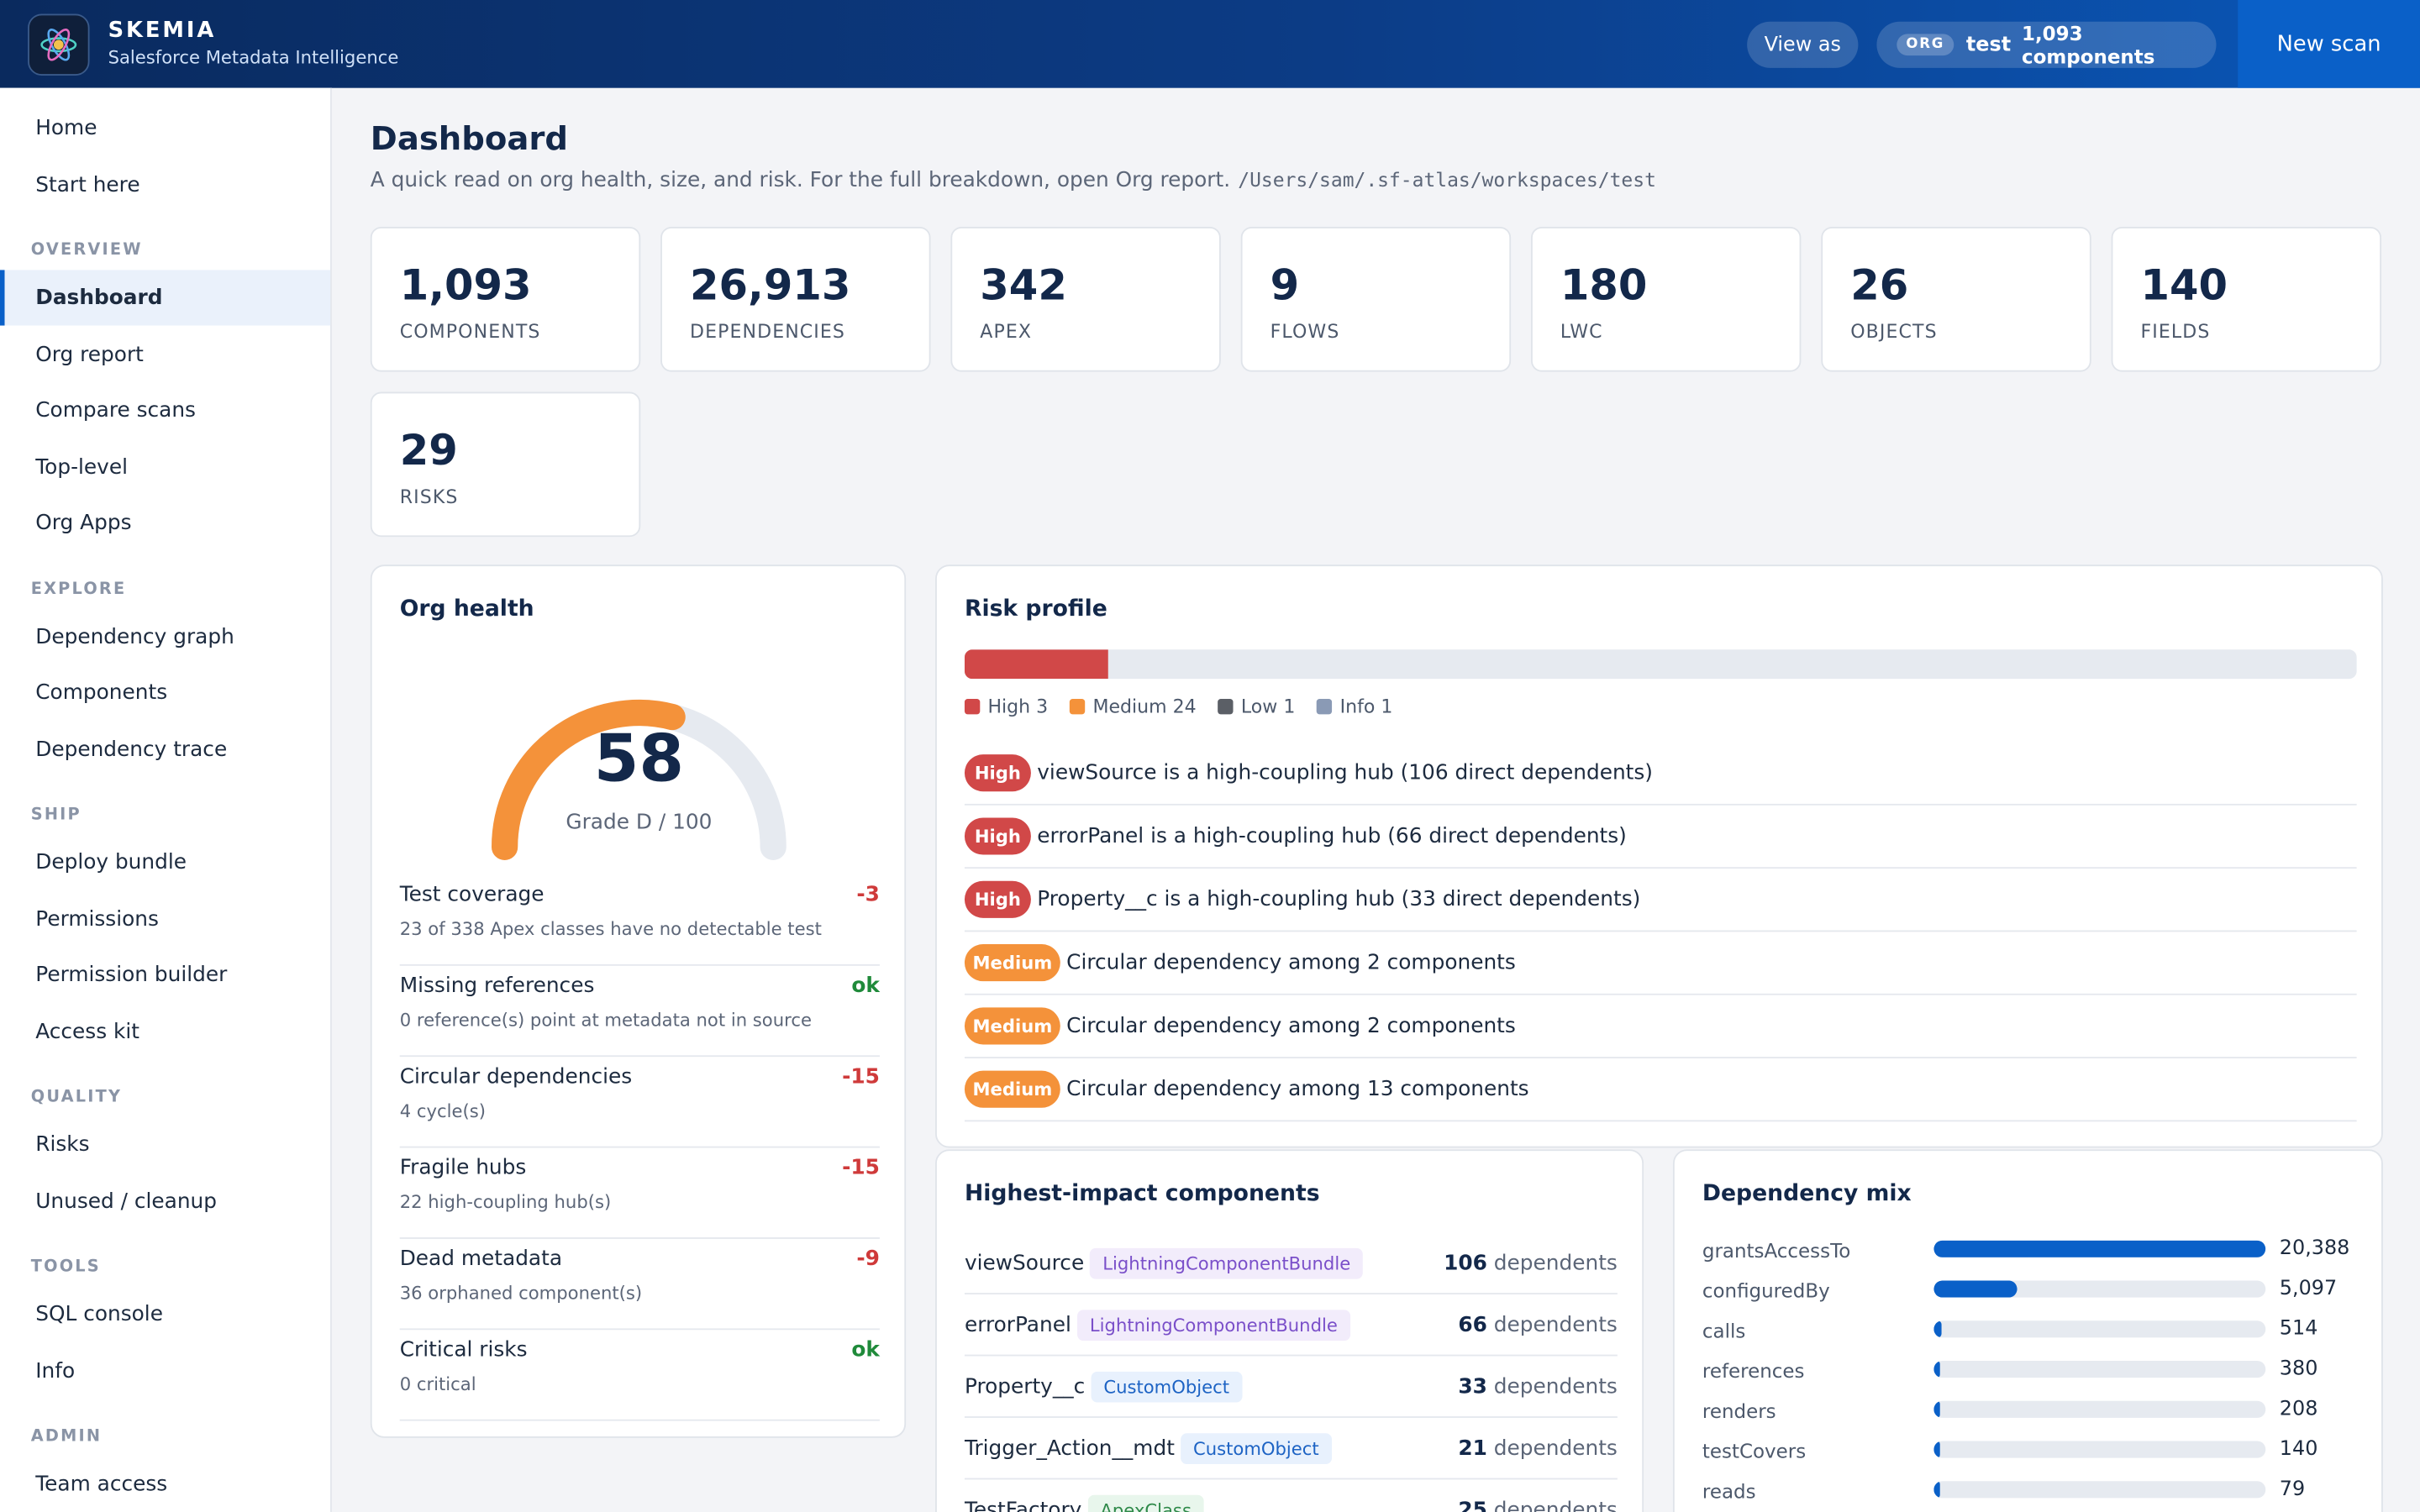 Image resolution: width=2420 pixels, height=1512 pixels. Describe the element at coordinates (83, 523) in the screenshot. I see `sidebar-item-org-apps: Org Apps` at that location.